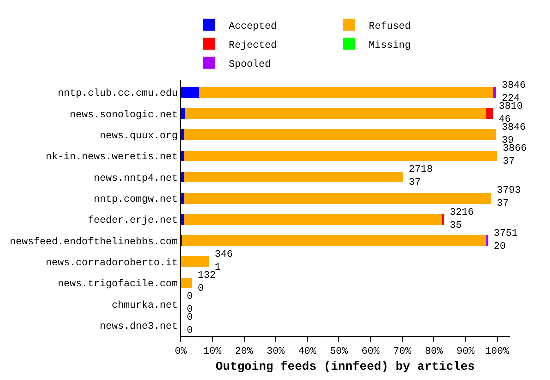  Describe the element at coordinates (118, 284) in the screenshot. I see `y-tick-label: news.trigofacile.com` at that location.